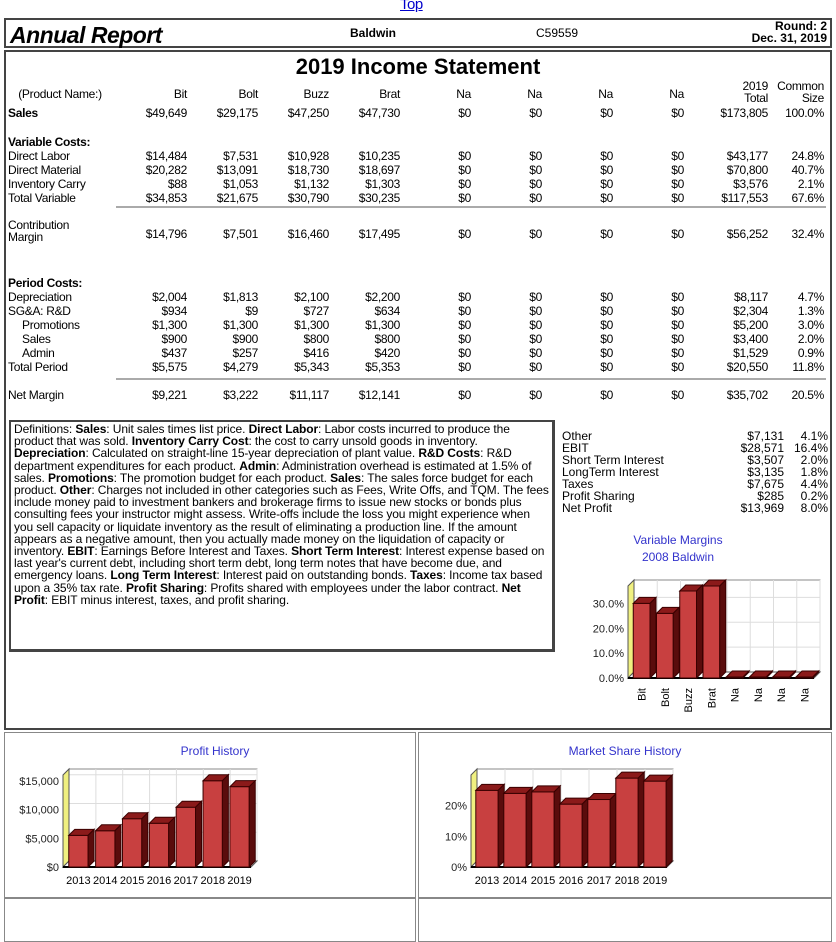  I want to click on cell-total: $117,553, so click(744, 198).